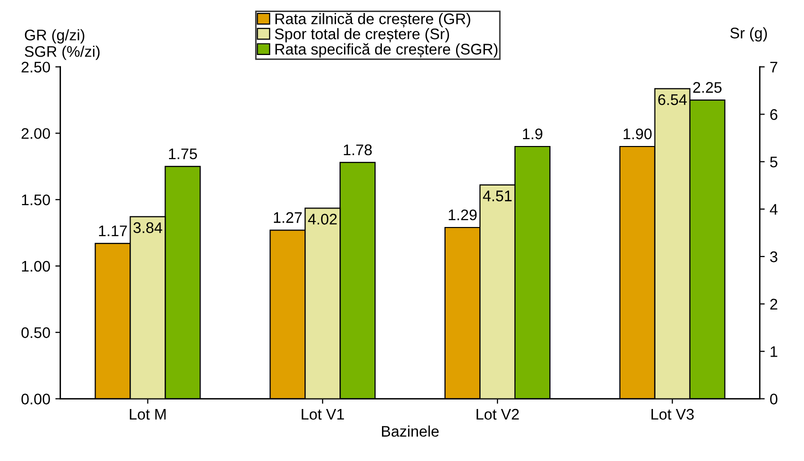 Image resolution: width=804 pixels, height=461 pixels. I want to click on data-label: 1.9, so click(532, 134).